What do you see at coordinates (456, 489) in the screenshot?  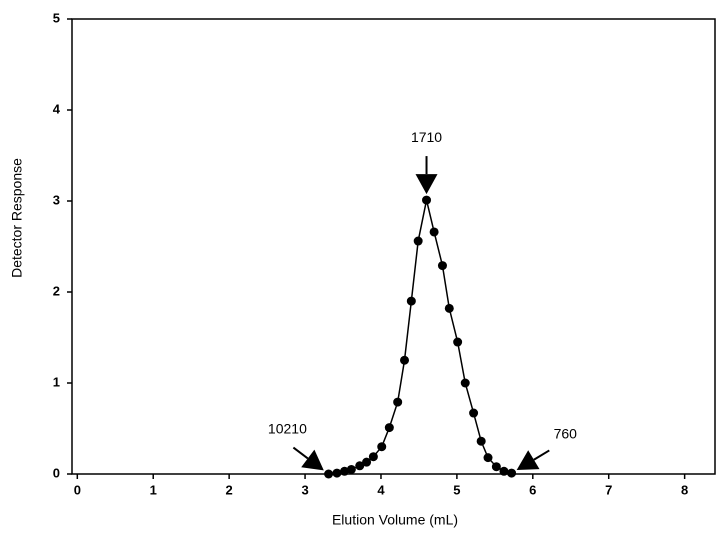 I see `x-tick-label: 5` at bounding box center [456, 489].